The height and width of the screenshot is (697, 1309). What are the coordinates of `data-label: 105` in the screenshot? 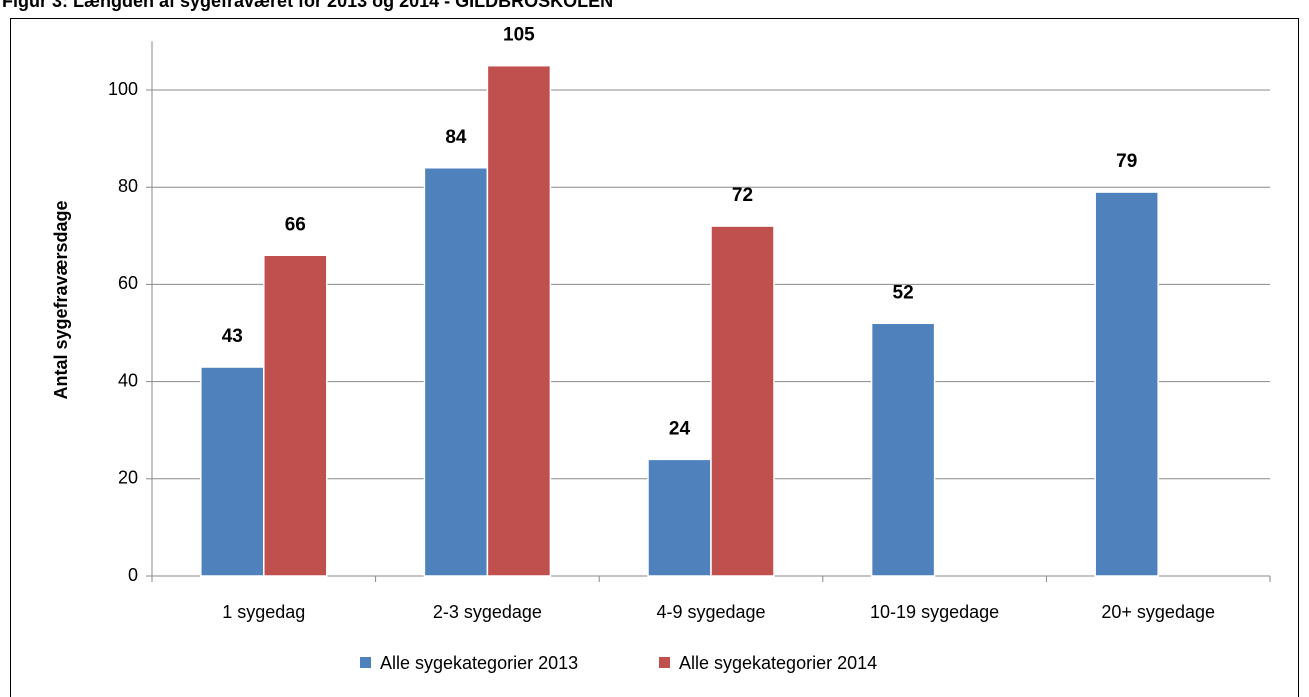 It's located at (519, 35).